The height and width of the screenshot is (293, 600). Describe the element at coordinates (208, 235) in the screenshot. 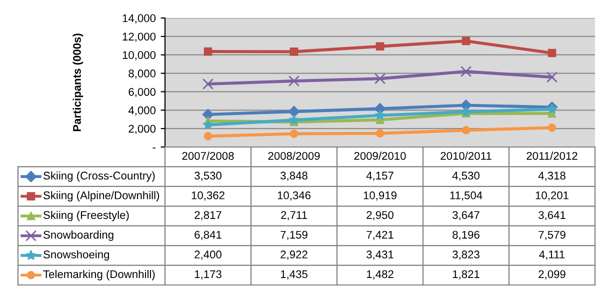

I see `data-label: 6,841` at that location.